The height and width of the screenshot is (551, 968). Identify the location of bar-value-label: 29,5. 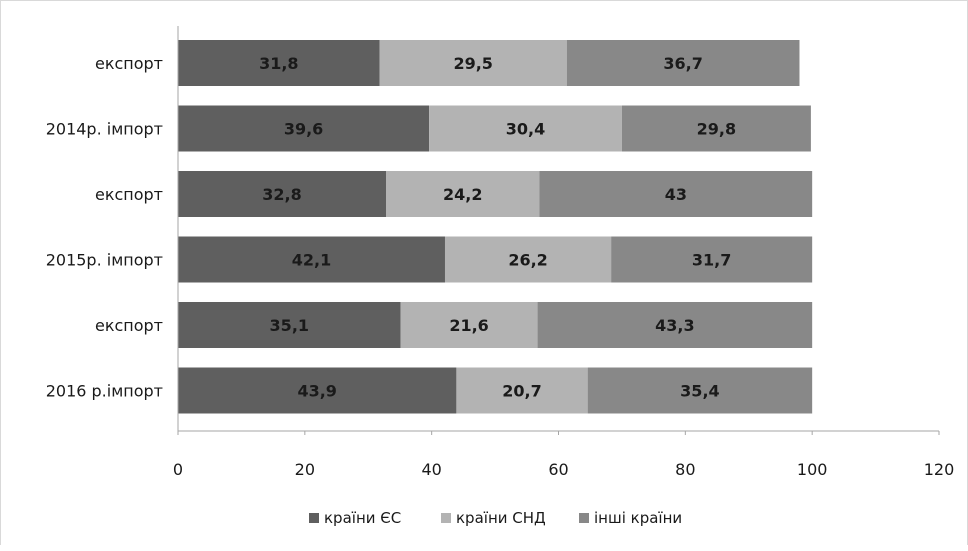
(472, 63).